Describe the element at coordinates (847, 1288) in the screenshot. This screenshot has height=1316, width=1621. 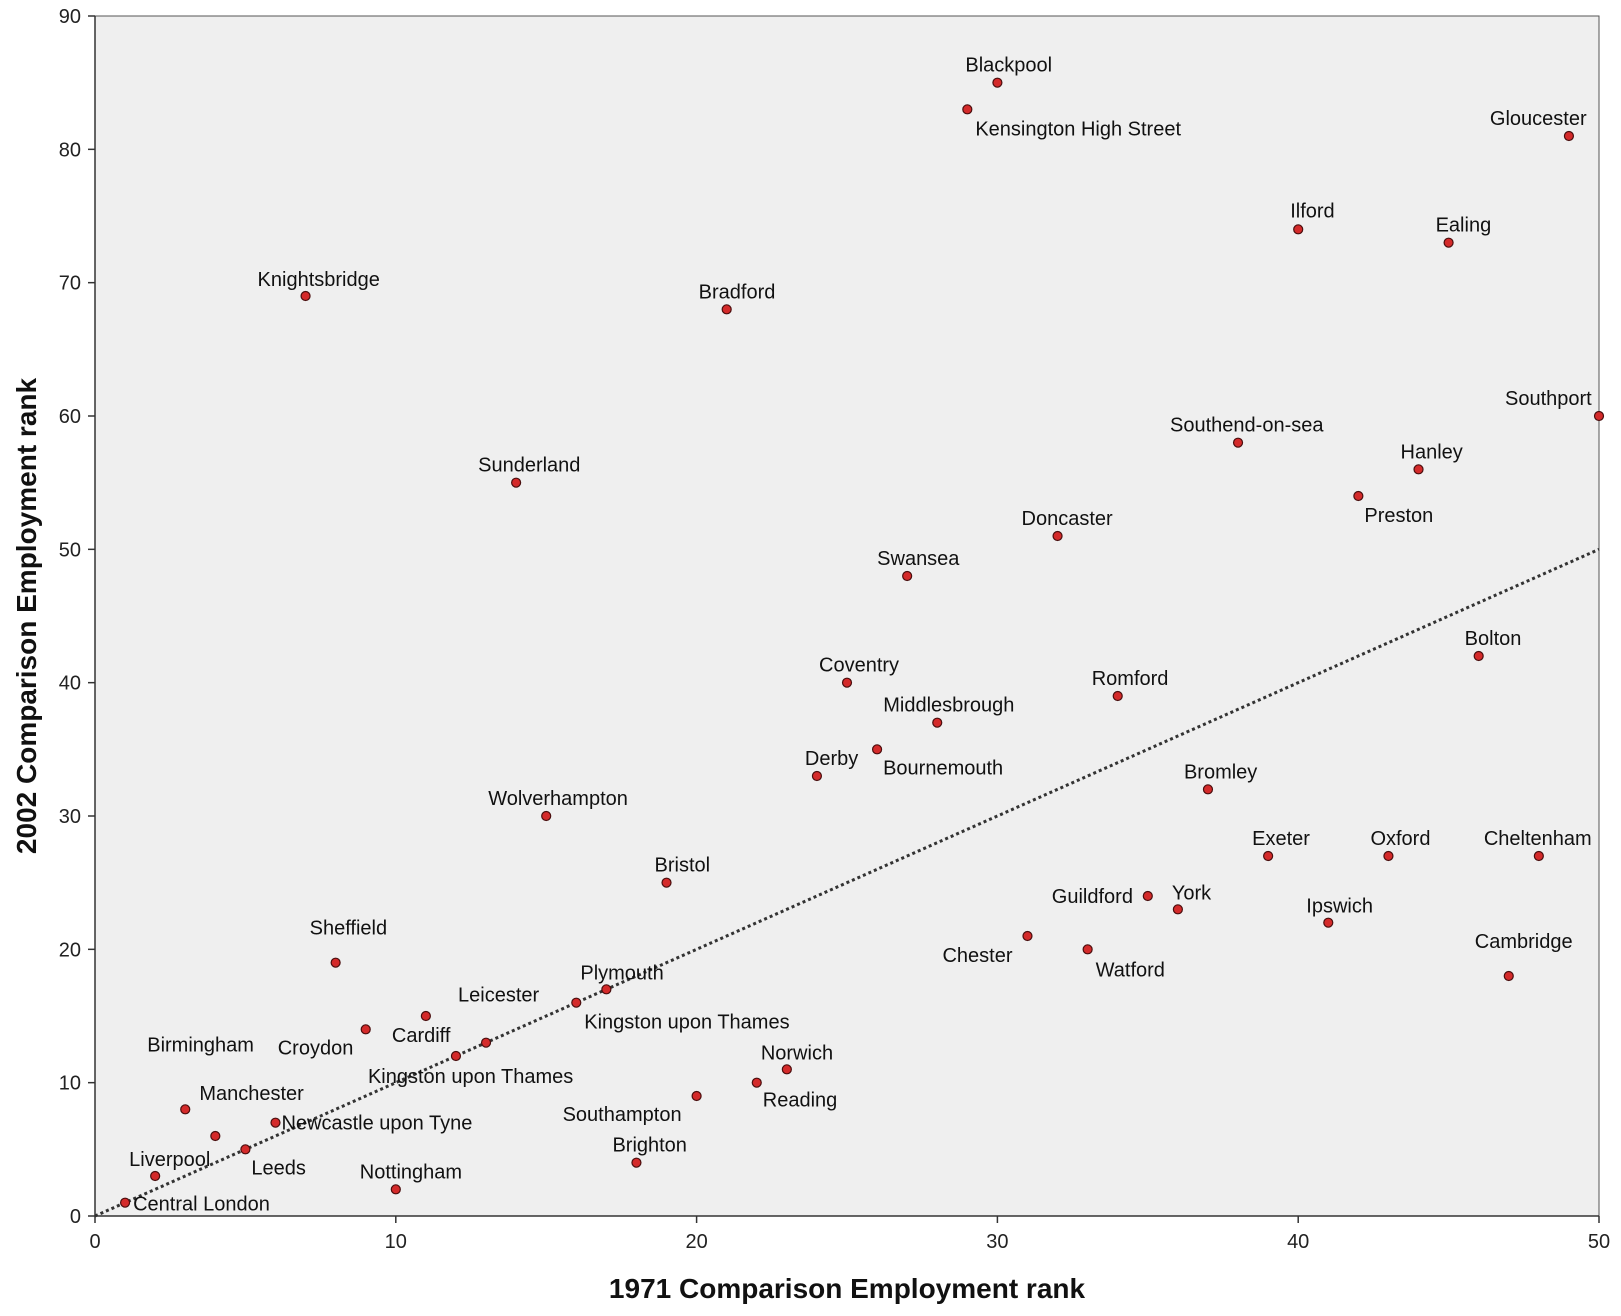
I see `x-axis-title: 1971 Comparison Employment rank` at that location.